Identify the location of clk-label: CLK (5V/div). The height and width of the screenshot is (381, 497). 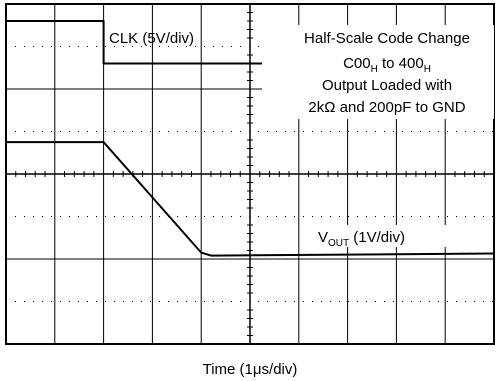
(151, 38).